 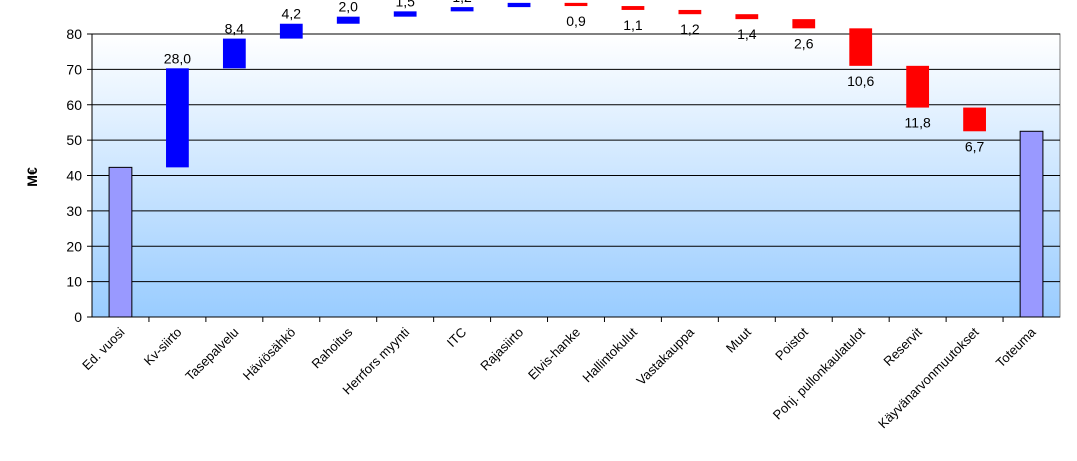 I want to click on y-tick-label: 10, so click(x=74, y=282).